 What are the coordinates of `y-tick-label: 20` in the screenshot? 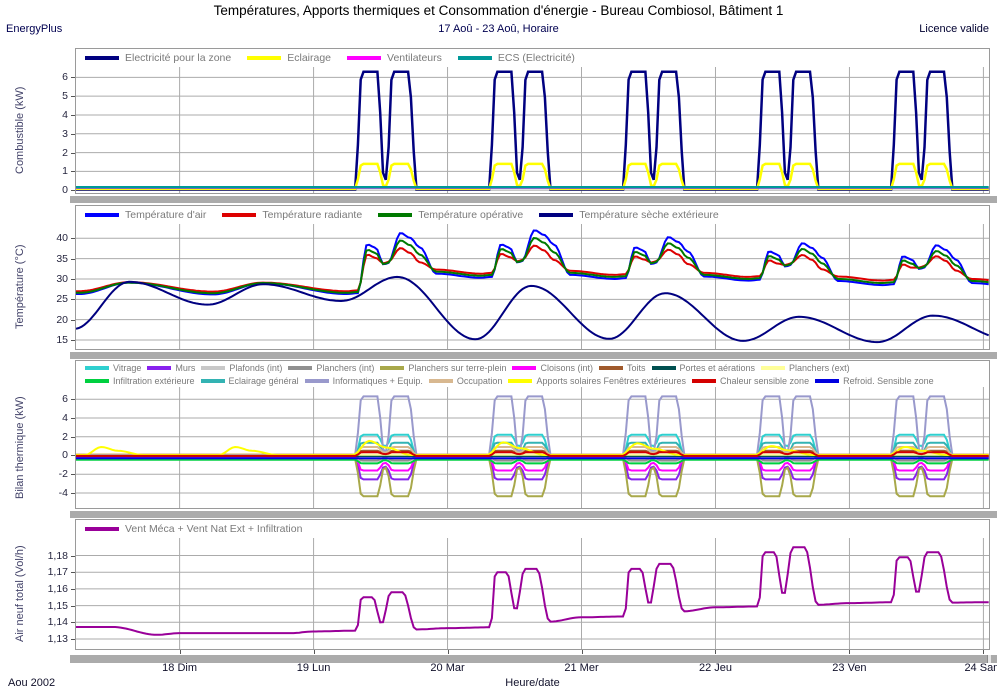 It's located at (62, 319).